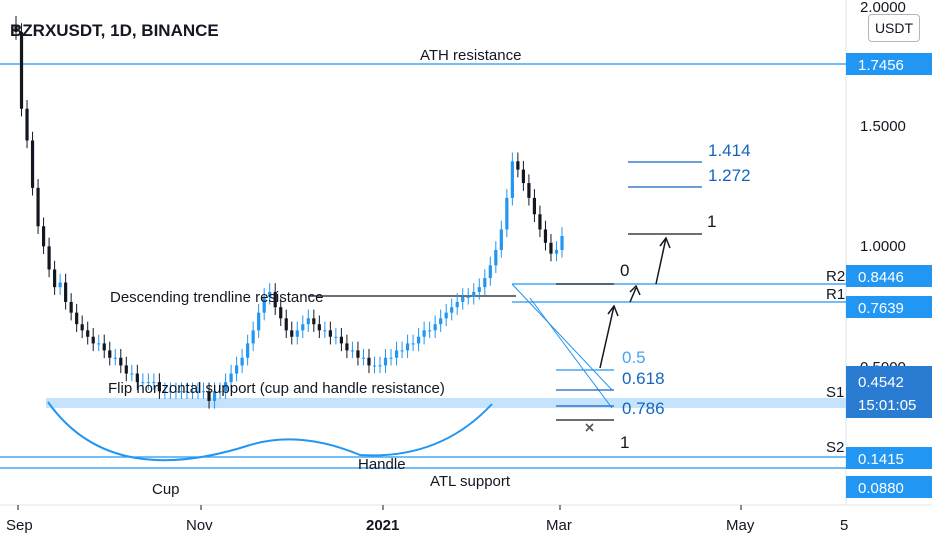 This screenshot has height=550, width=932. I want to click on y-tick-1: 1.0000, so click(883, 246).